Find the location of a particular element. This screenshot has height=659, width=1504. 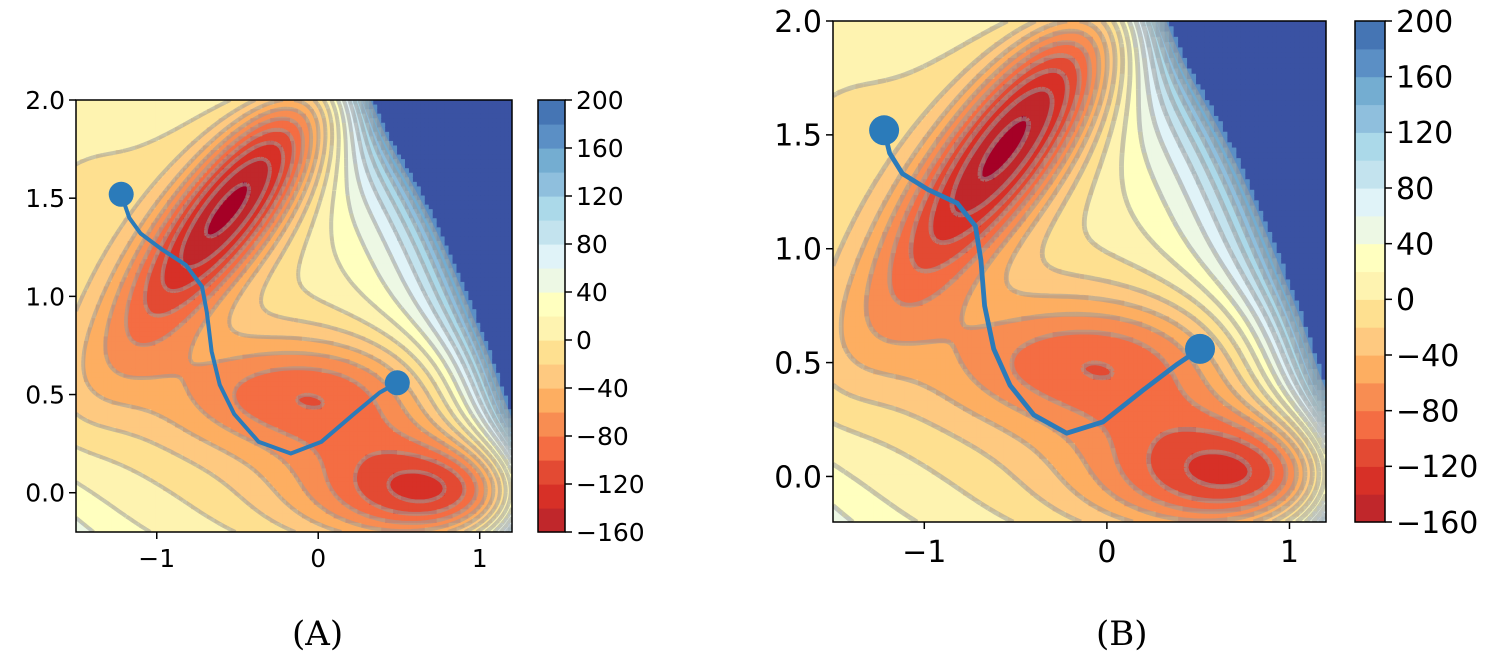

colorbar-tick-label: 160 is located at coordinates (1424, 77).